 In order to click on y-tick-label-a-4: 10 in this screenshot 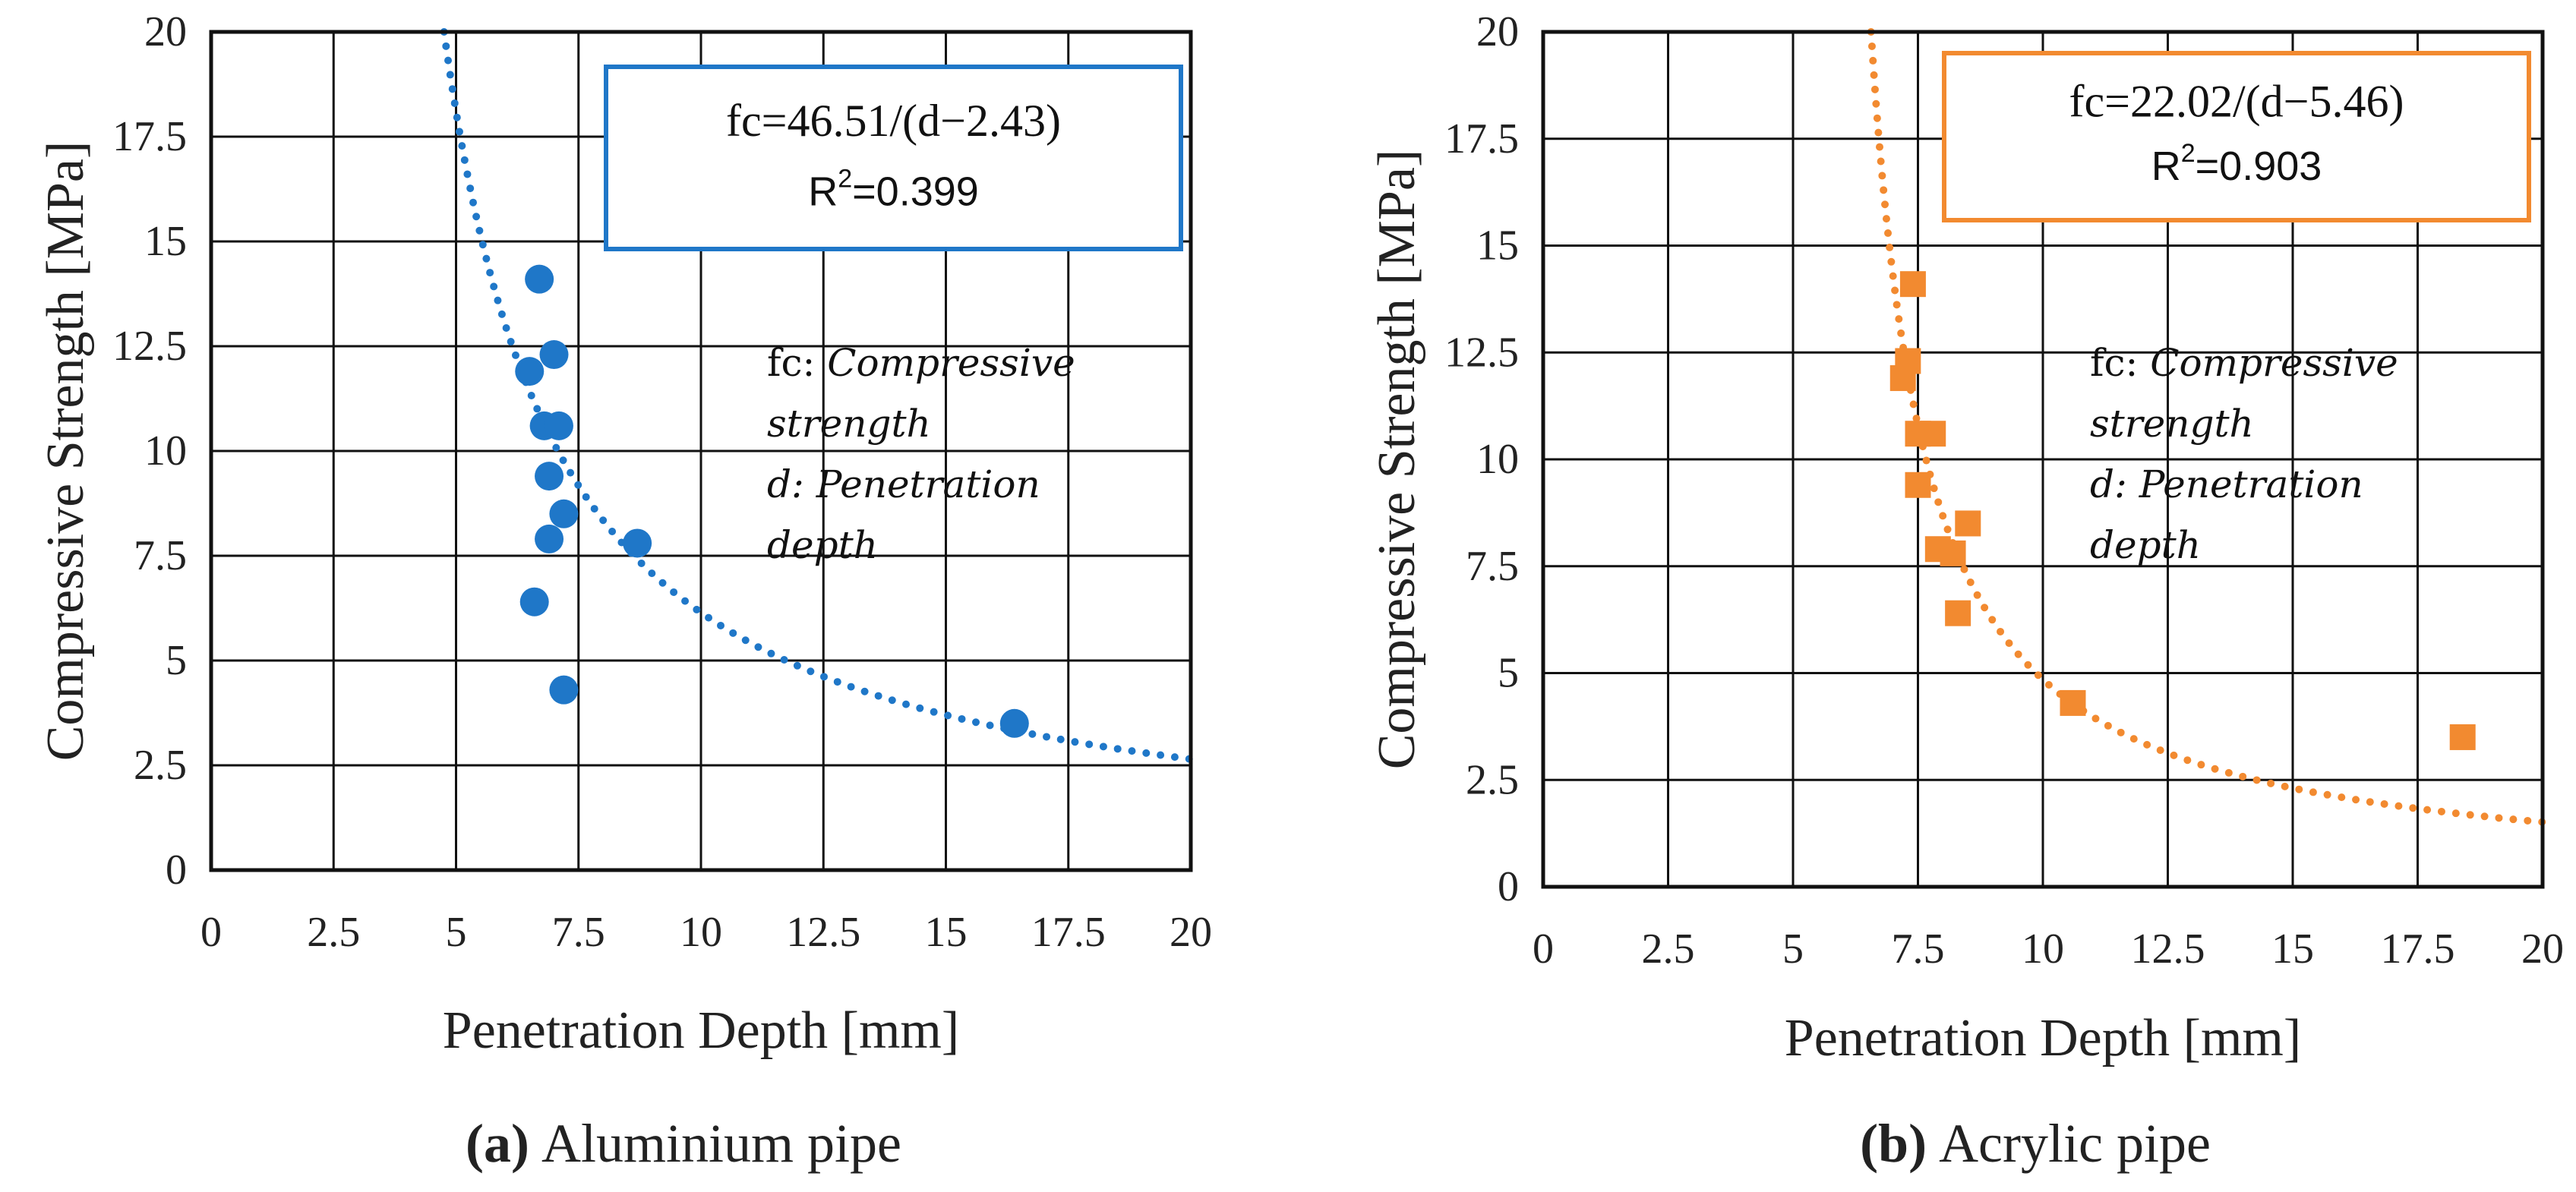, I will do `click(165, 451)`.